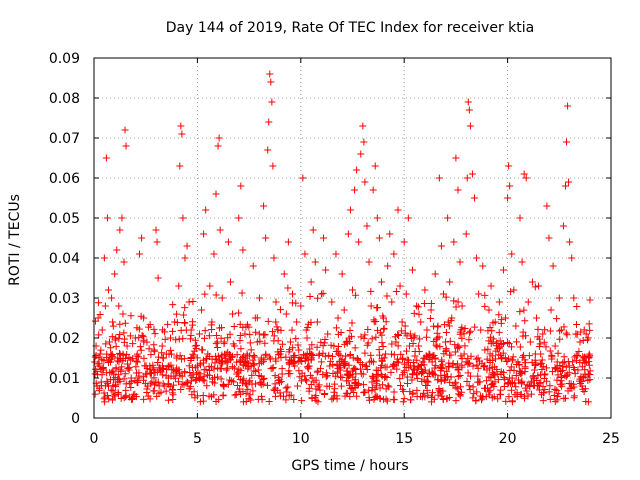 This screenshot has height=480, width=640. Describe the element at coordinates (404, 439) in the screenshot. I see `x-tick-label: 15` at that location.